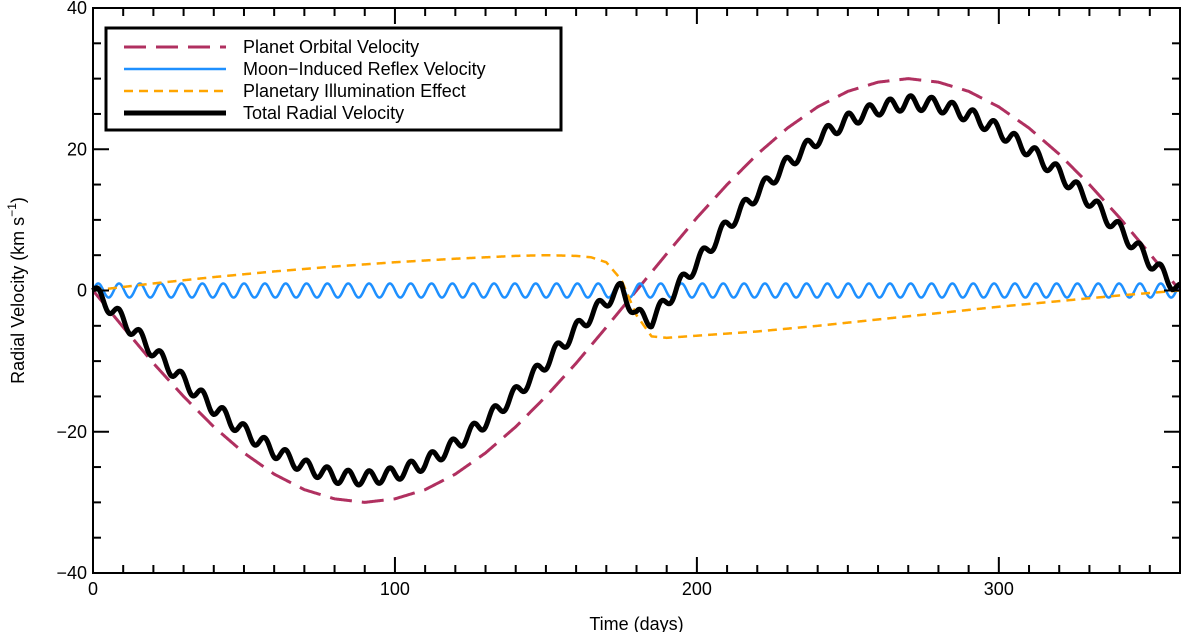  Describe the element at coordinates (71, 573) in the screenshot. I see `y-tick-label: −40` at that location.